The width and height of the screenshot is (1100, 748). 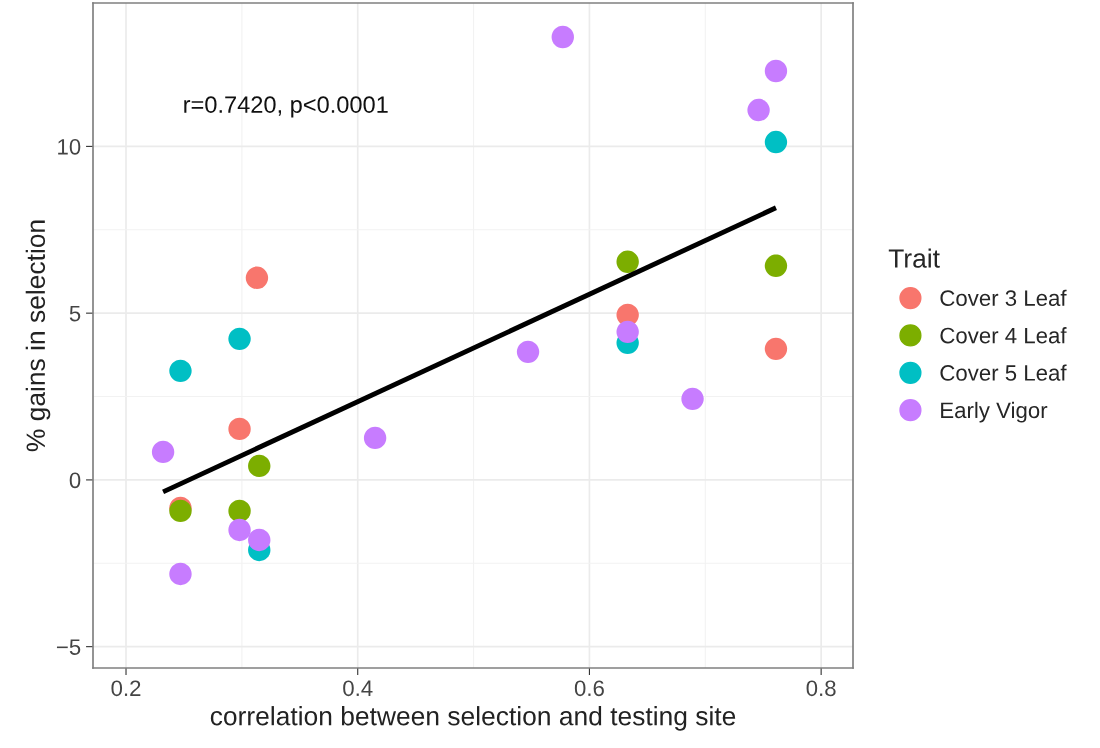 What do you see at coordinates (1003, 372) in the screenshot?
I see `legend-label: Cover 5 Leaf` at bounding box center [1003, 372].